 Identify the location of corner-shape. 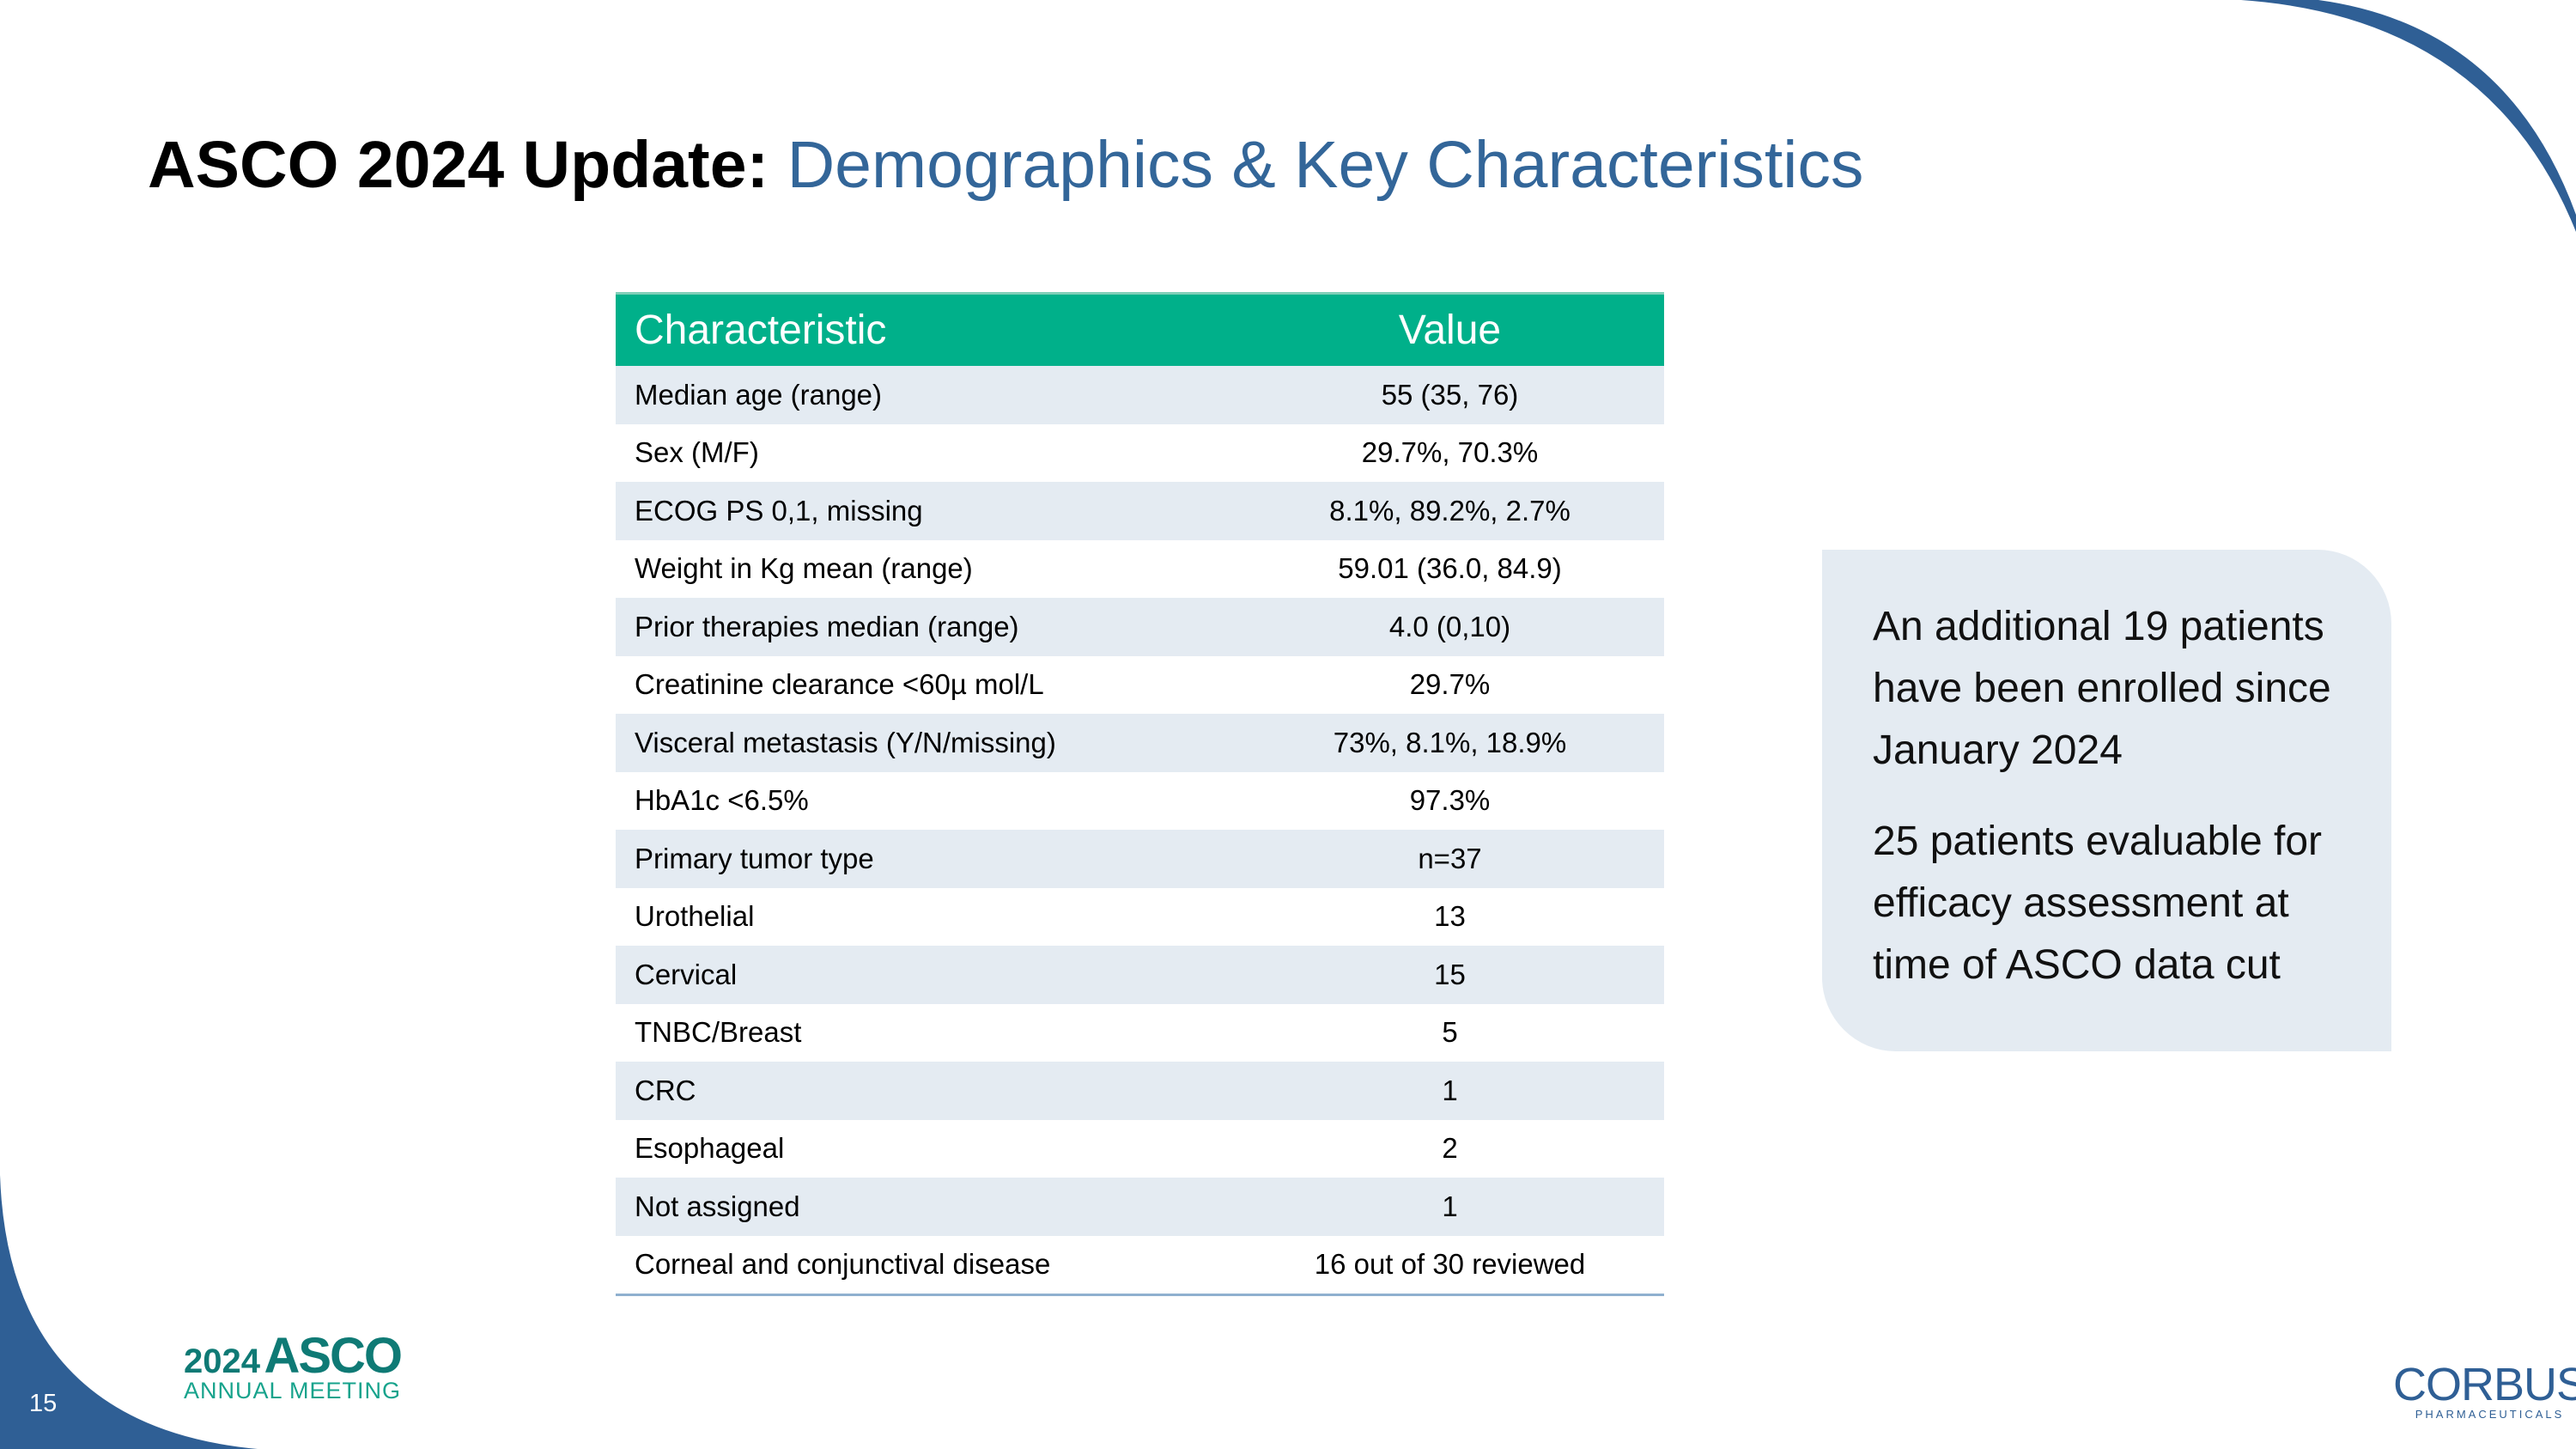
(129, 1312).